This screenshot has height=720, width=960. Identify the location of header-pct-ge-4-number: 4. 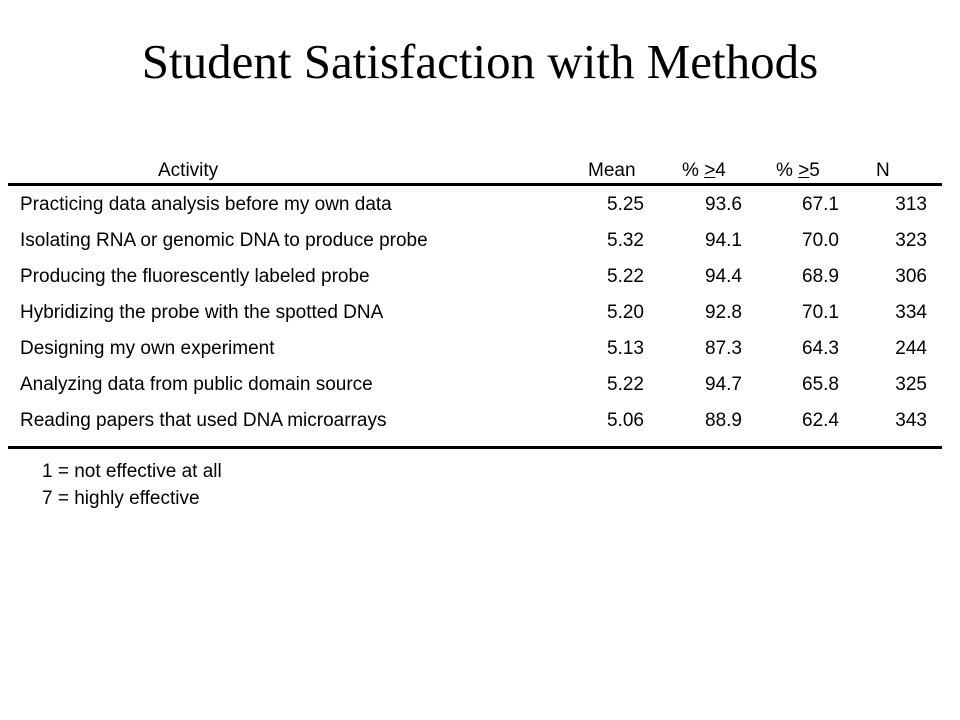
(720, 170).